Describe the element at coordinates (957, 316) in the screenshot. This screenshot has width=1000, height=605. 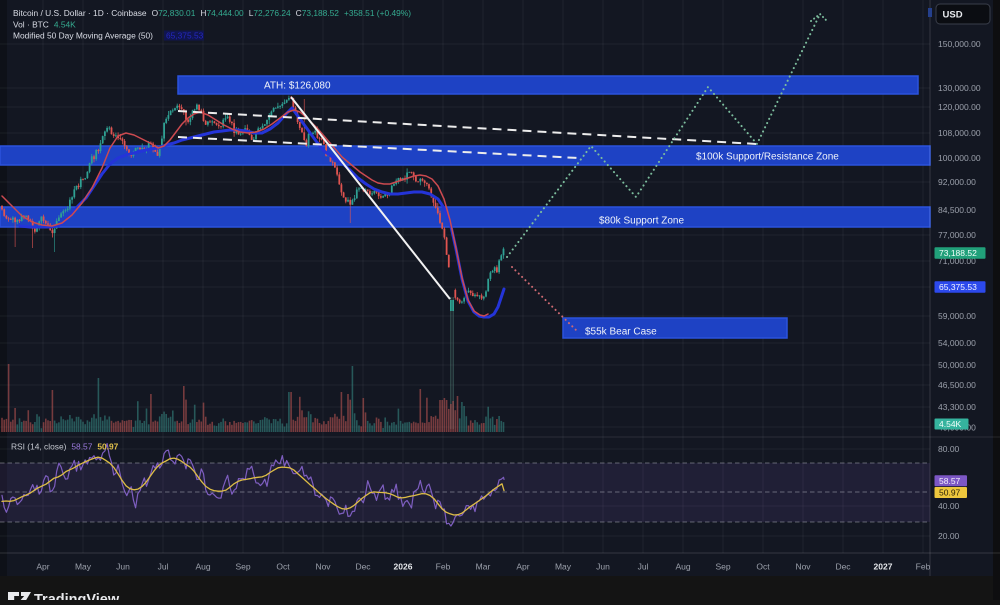
I see `svg-text: 59,000.00` at that location.